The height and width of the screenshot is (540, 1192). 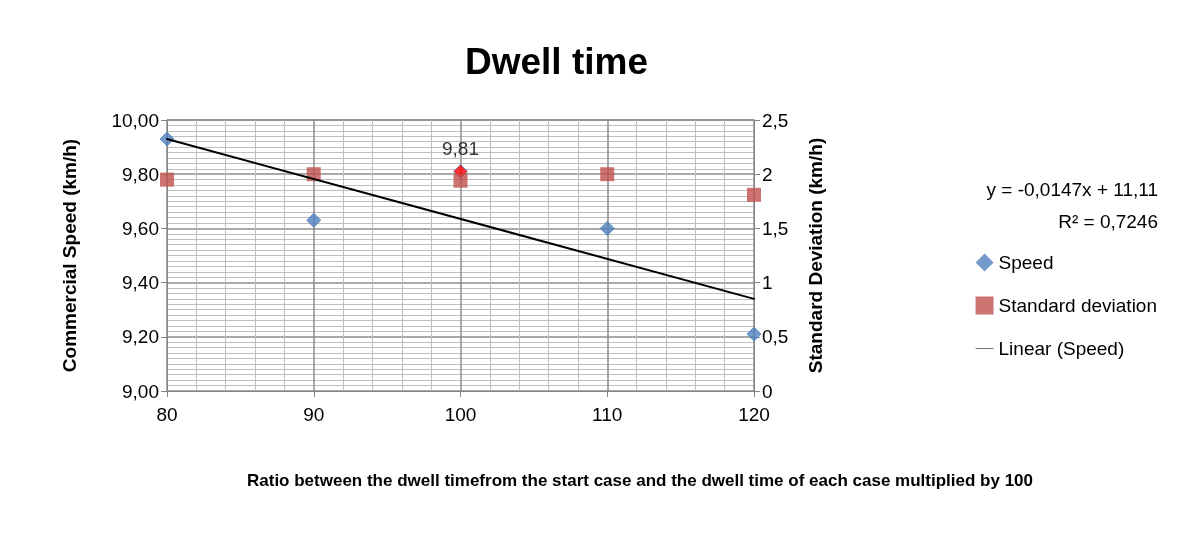 What do you see at coordinates (815, 255) in the screenshot?
I see `y2-axis-title: Standard Deviation (km/h)` at bounding box center [815, 255].